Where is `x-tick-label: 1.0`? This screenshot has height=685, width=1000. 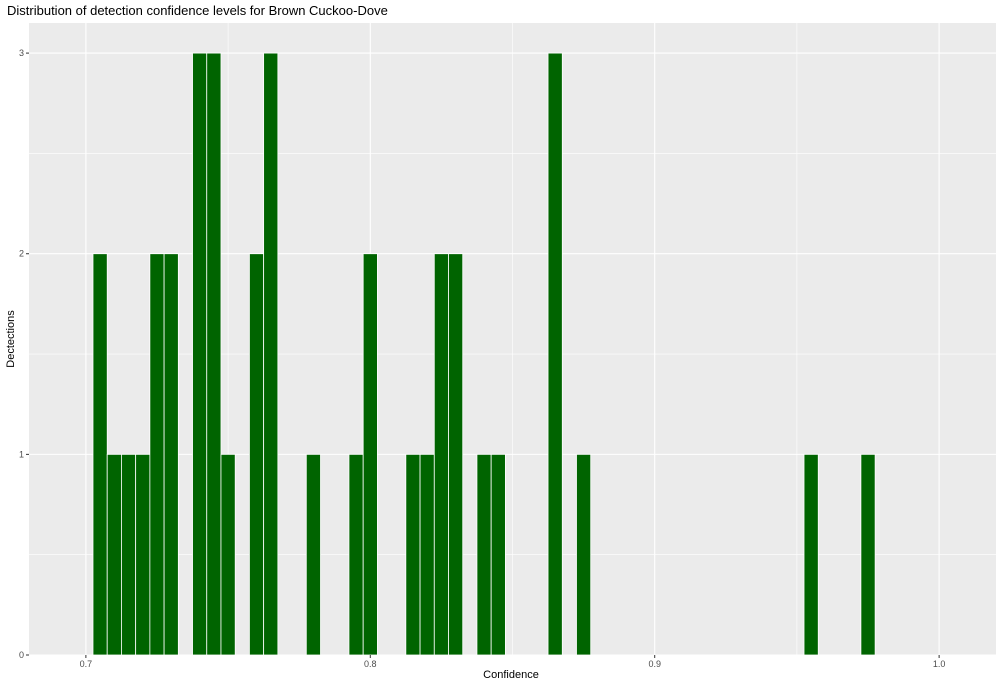 x-tick-label: 1.0 is located at coordinates (939, 664).